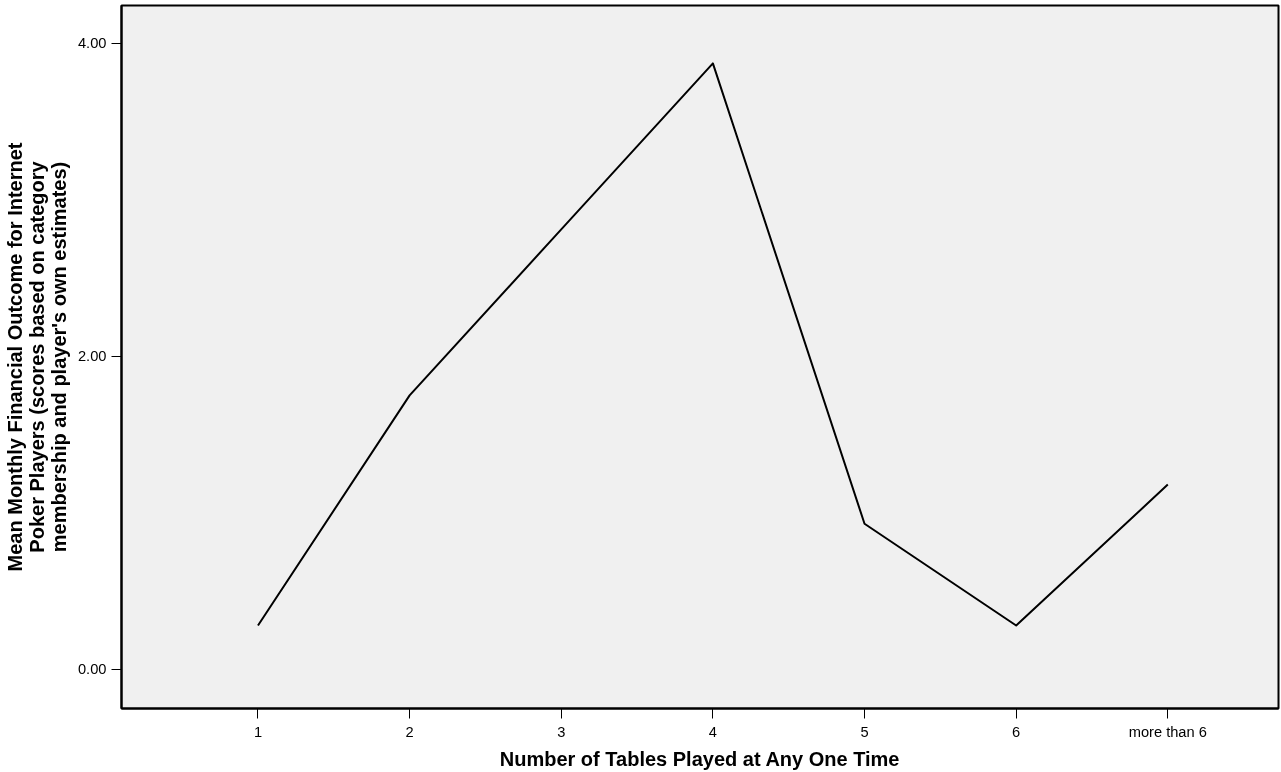 Image resolution: width=1281 pixels, height=772 pixels. I want to click on x-tick-label: more than 6, so click(1167, 731).